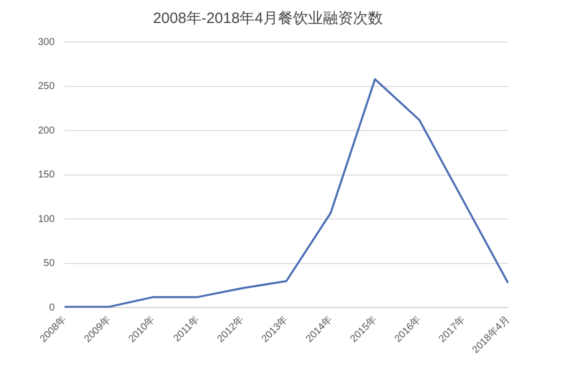 This screenshot has width=563, height=370. What do you see at coordinates (268, 19) in the screenshot?
I see `chart-title: 2008年-2018年4月餐饮业融资次数` at bounding box center [268, 19].